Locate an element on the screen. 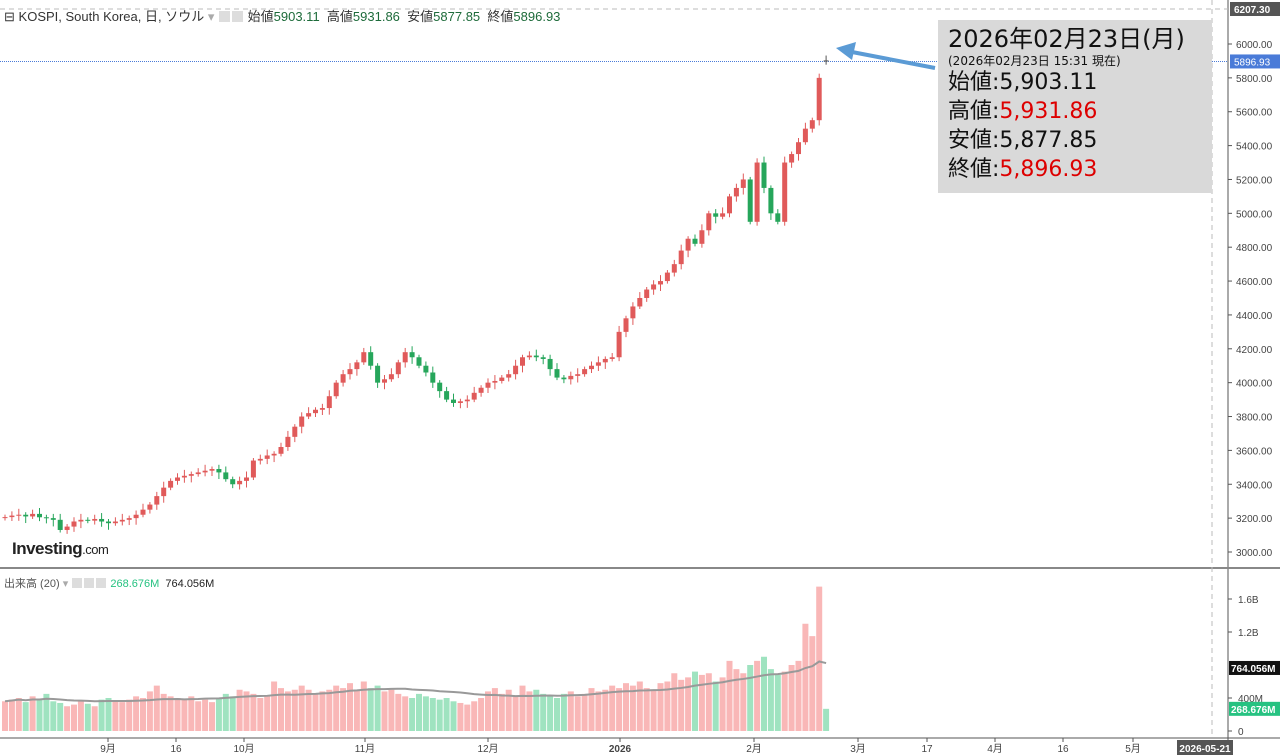  volume-title: 出来高 (20) is located at coordinates (32, 584).